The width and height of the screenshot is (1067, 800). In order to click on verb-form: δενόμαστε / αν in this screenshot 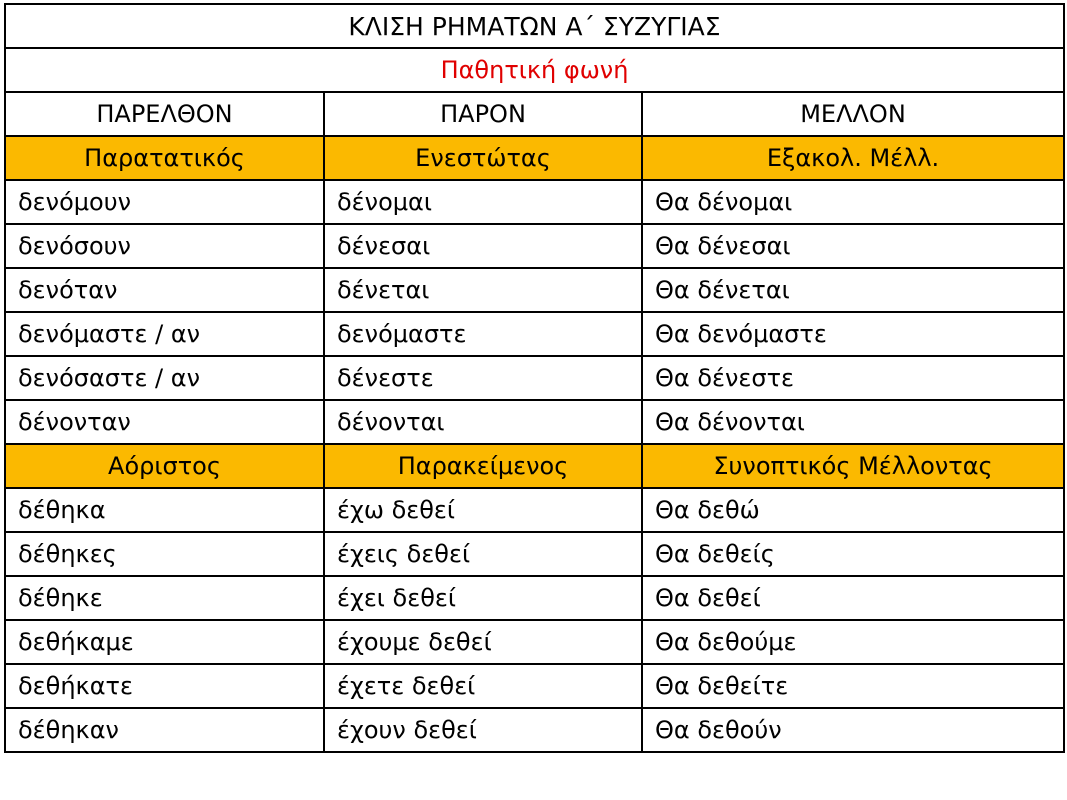, I will do `click(164, 334)`.